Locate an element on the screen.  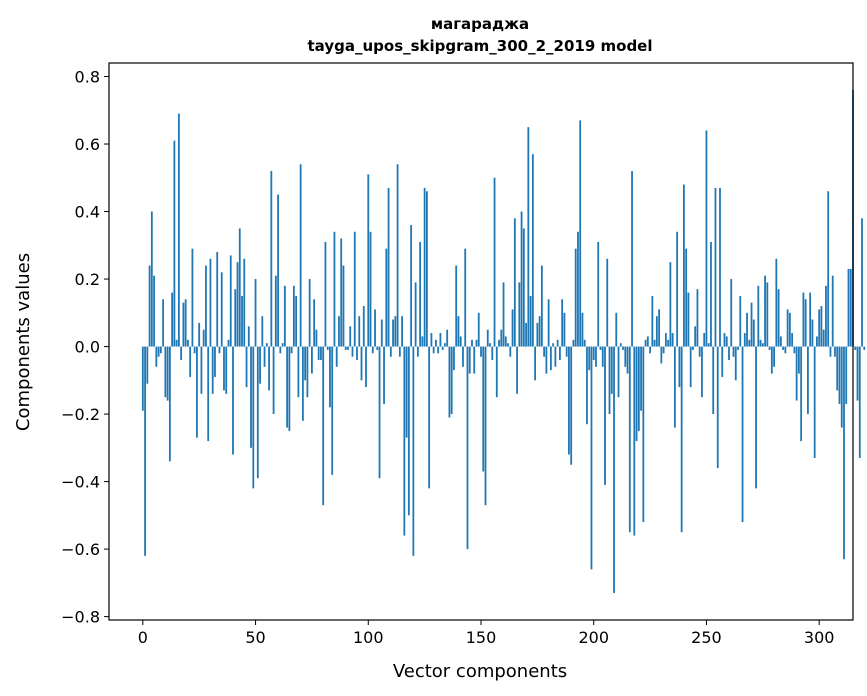
y-tick-label: −0.4 is located at coordinates (80, 482).